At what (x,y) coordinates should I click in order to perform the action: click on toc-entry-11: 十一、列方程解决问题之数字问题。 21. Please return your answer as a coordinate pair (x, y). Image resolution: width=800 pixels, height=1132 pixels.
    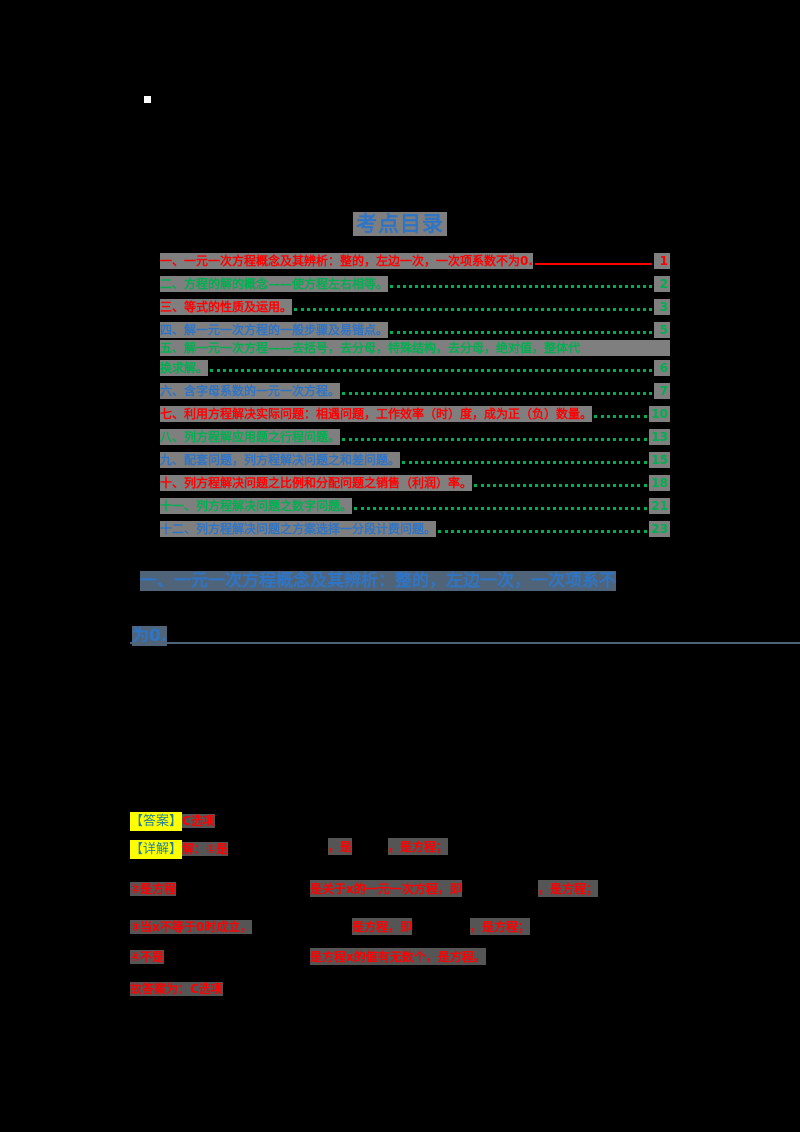
    Looking at the image, I should click on (415, 506).